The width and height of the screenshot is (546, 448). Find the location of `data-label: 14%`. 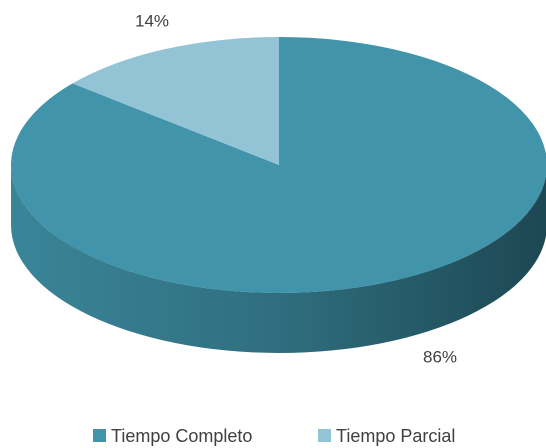

data-label: 14% is located at coordinates (152, 20).